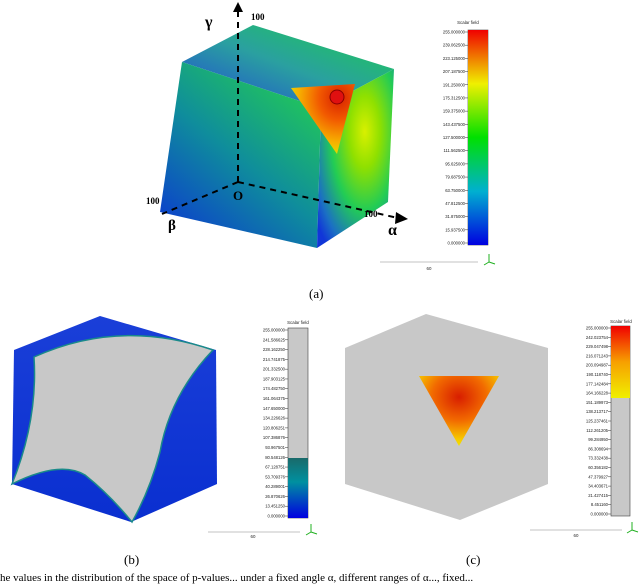 This screenshot has width=640, height=584. I want to click on colorbar-a-tick-label: 175.312500, so click(454, 97).